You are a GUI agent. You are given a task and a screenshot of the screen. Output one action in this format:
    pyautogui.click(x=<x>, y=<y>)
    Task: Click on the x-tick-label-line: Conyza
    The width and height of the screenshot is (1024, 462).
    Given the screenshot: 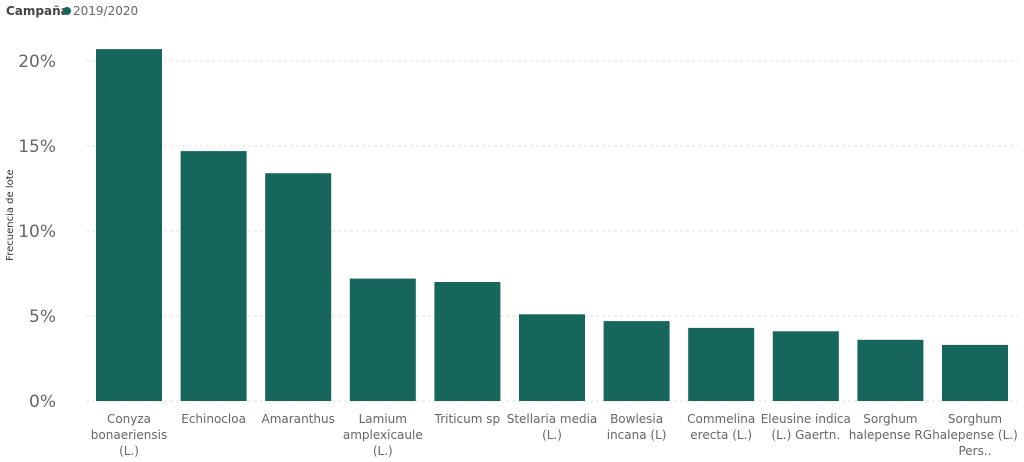 What is the action you would take?
    pyautogui.click(x=129, y=419)
    